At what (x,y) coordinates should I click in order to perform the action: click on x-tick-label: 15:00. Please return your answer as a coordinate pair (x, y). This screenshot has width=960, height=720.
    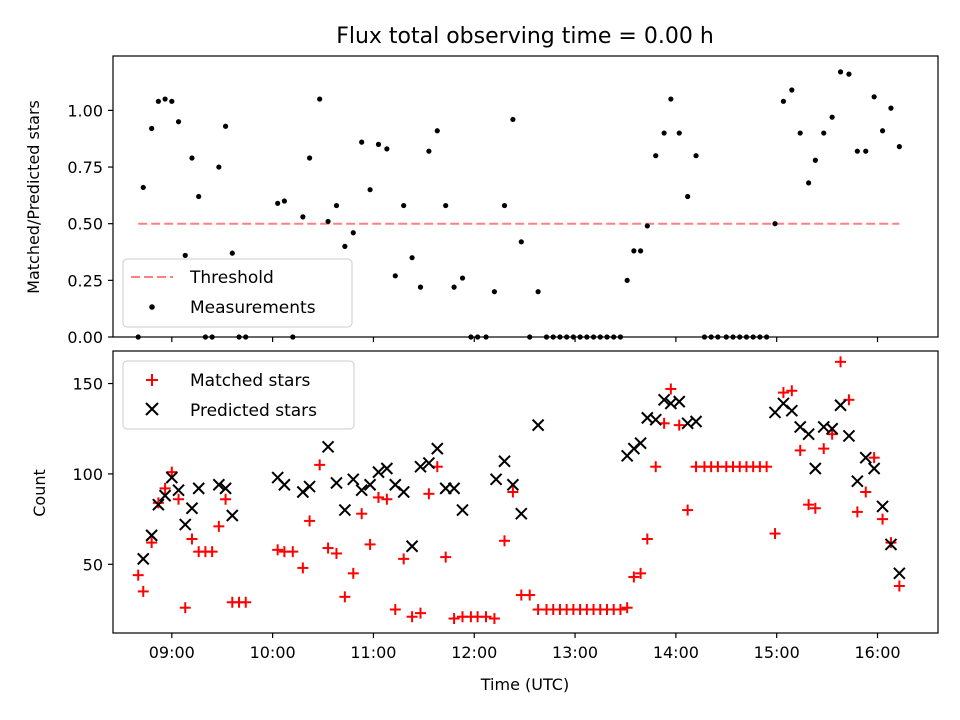
    Looking at the image, I should click on (777, 652).